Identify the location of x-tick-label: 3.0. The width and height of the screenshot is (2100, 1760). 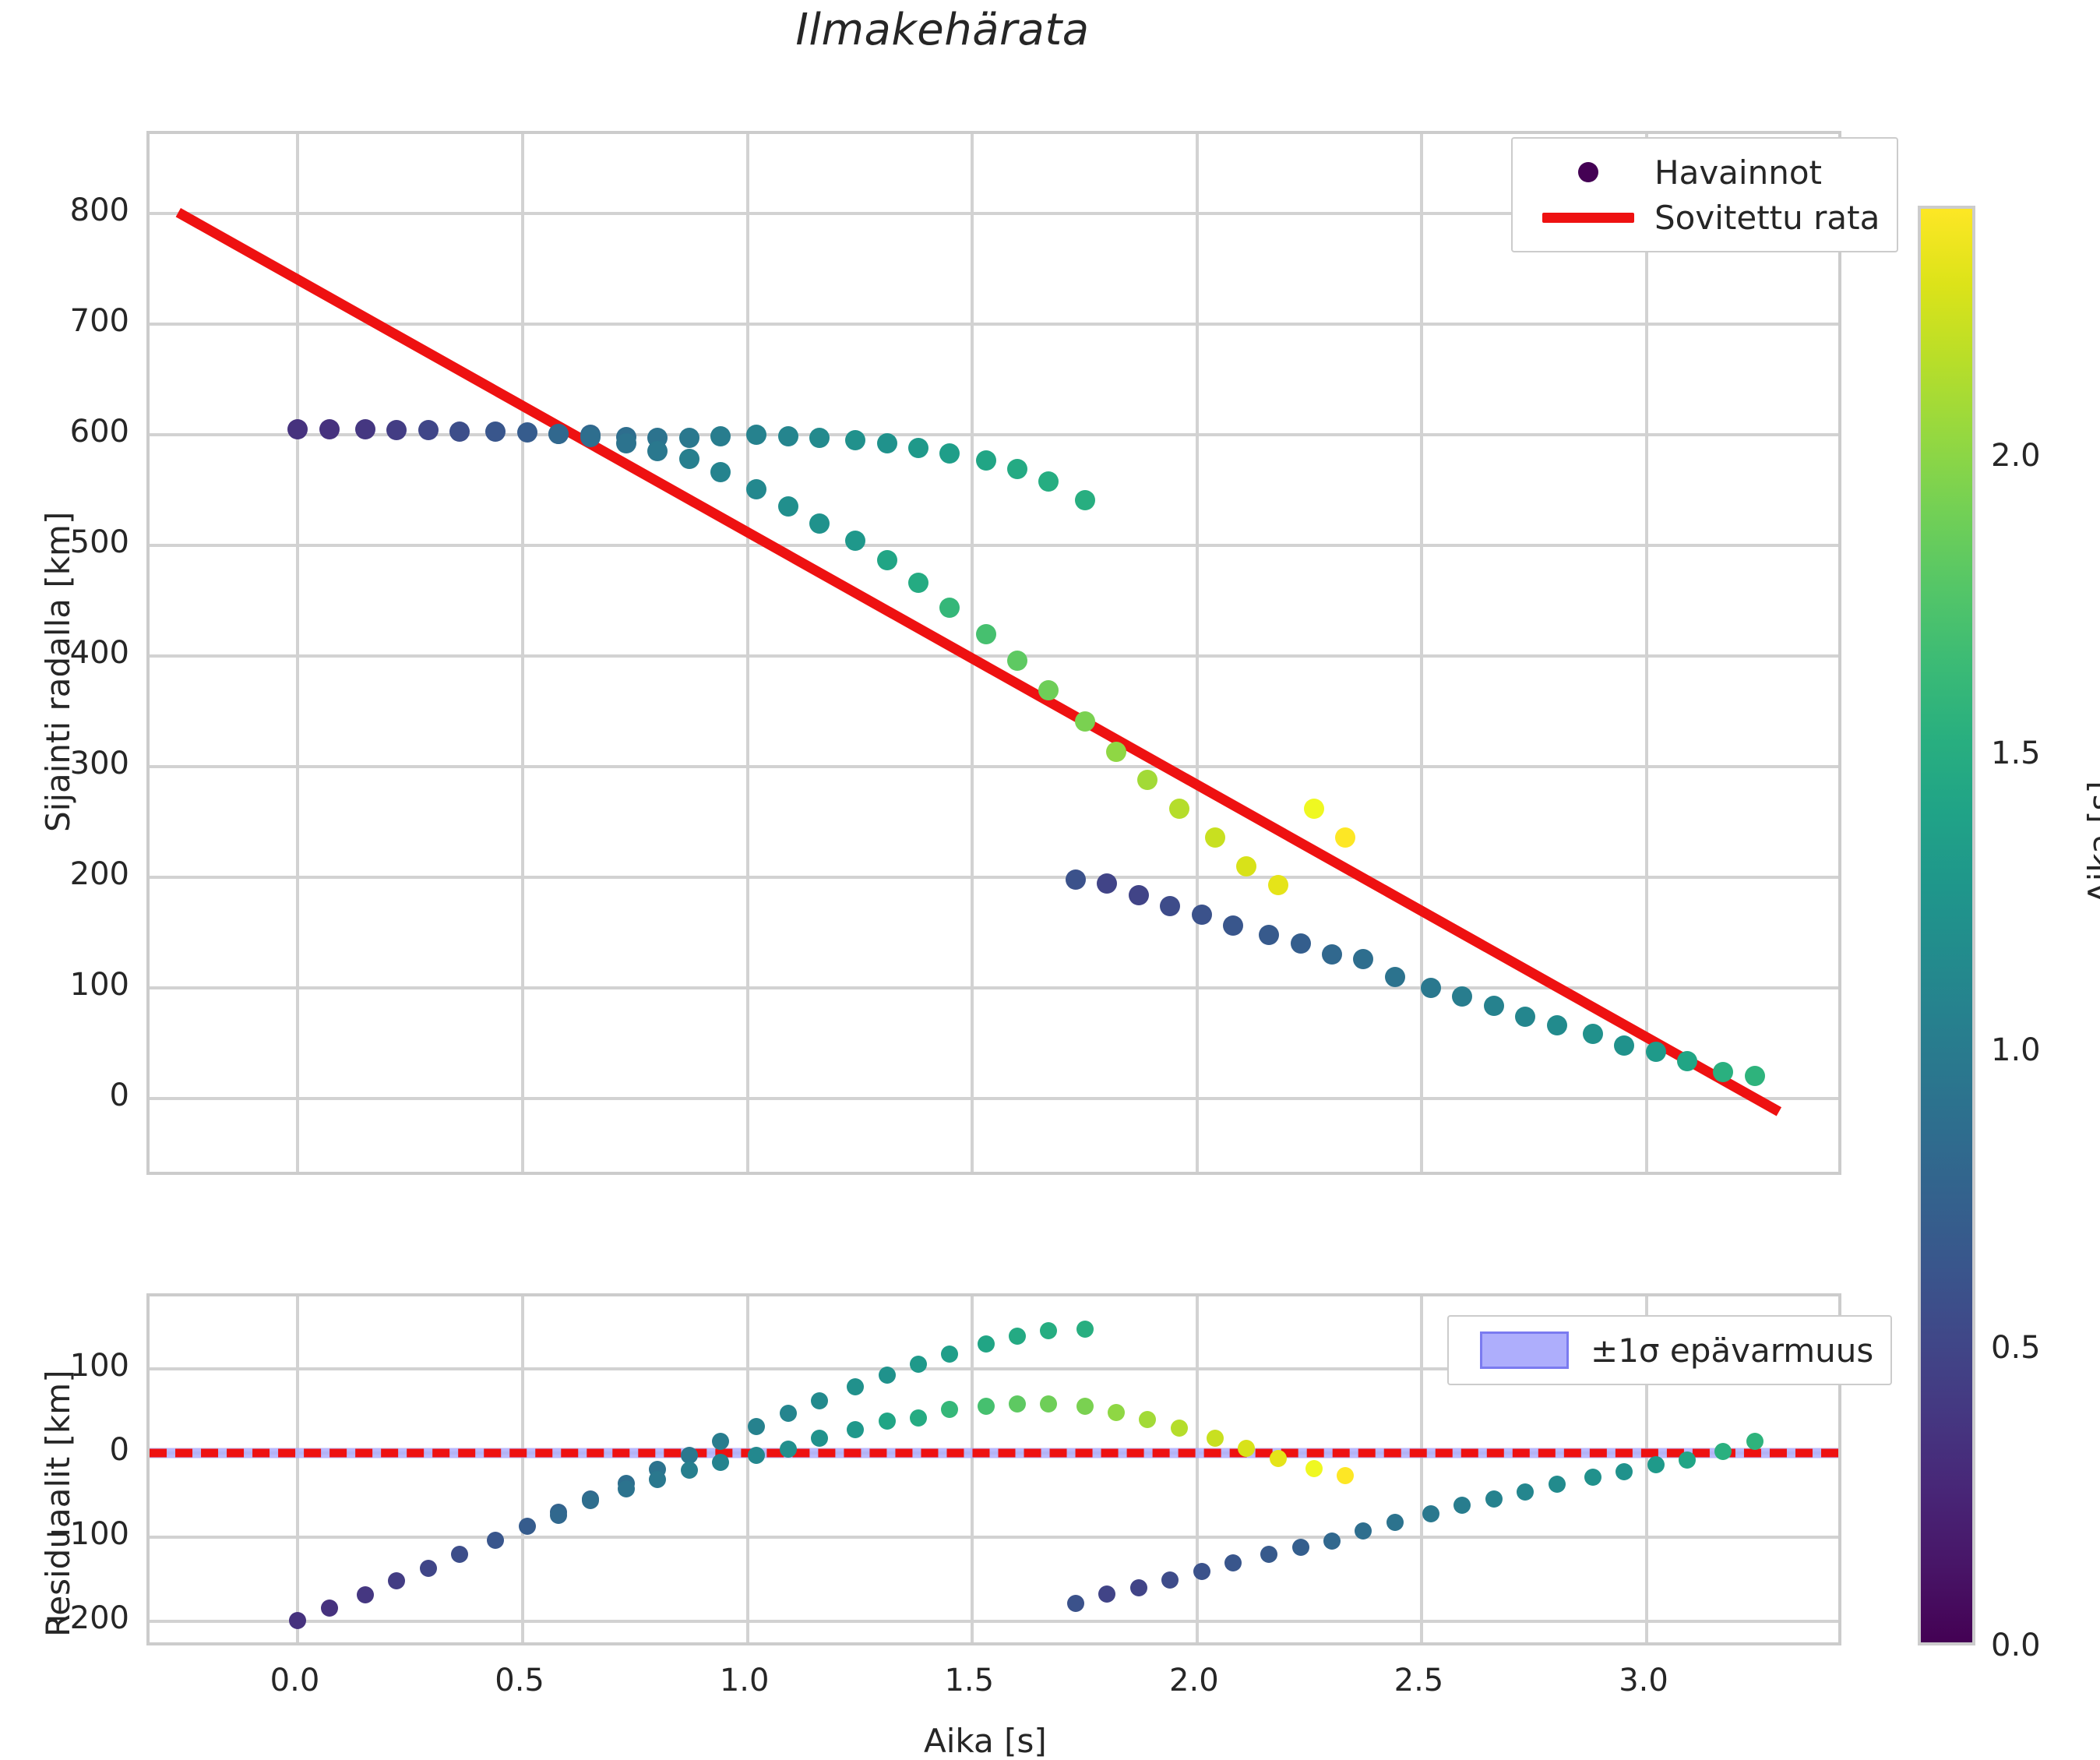
(1643, 1680).